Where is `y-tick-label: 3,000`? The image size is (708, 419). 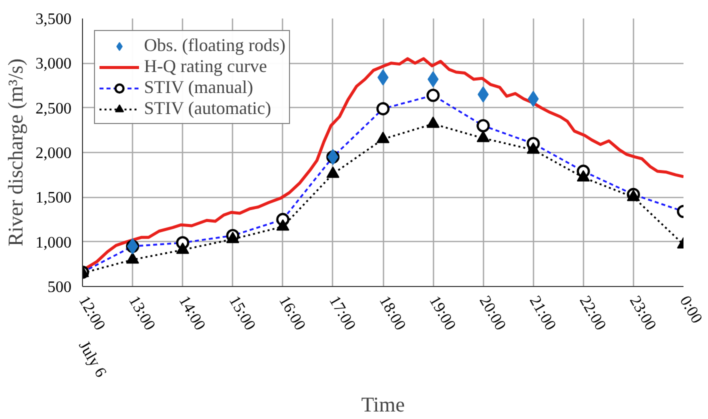
y-tick-label: 3,000 is located at coordinates (54, 64).